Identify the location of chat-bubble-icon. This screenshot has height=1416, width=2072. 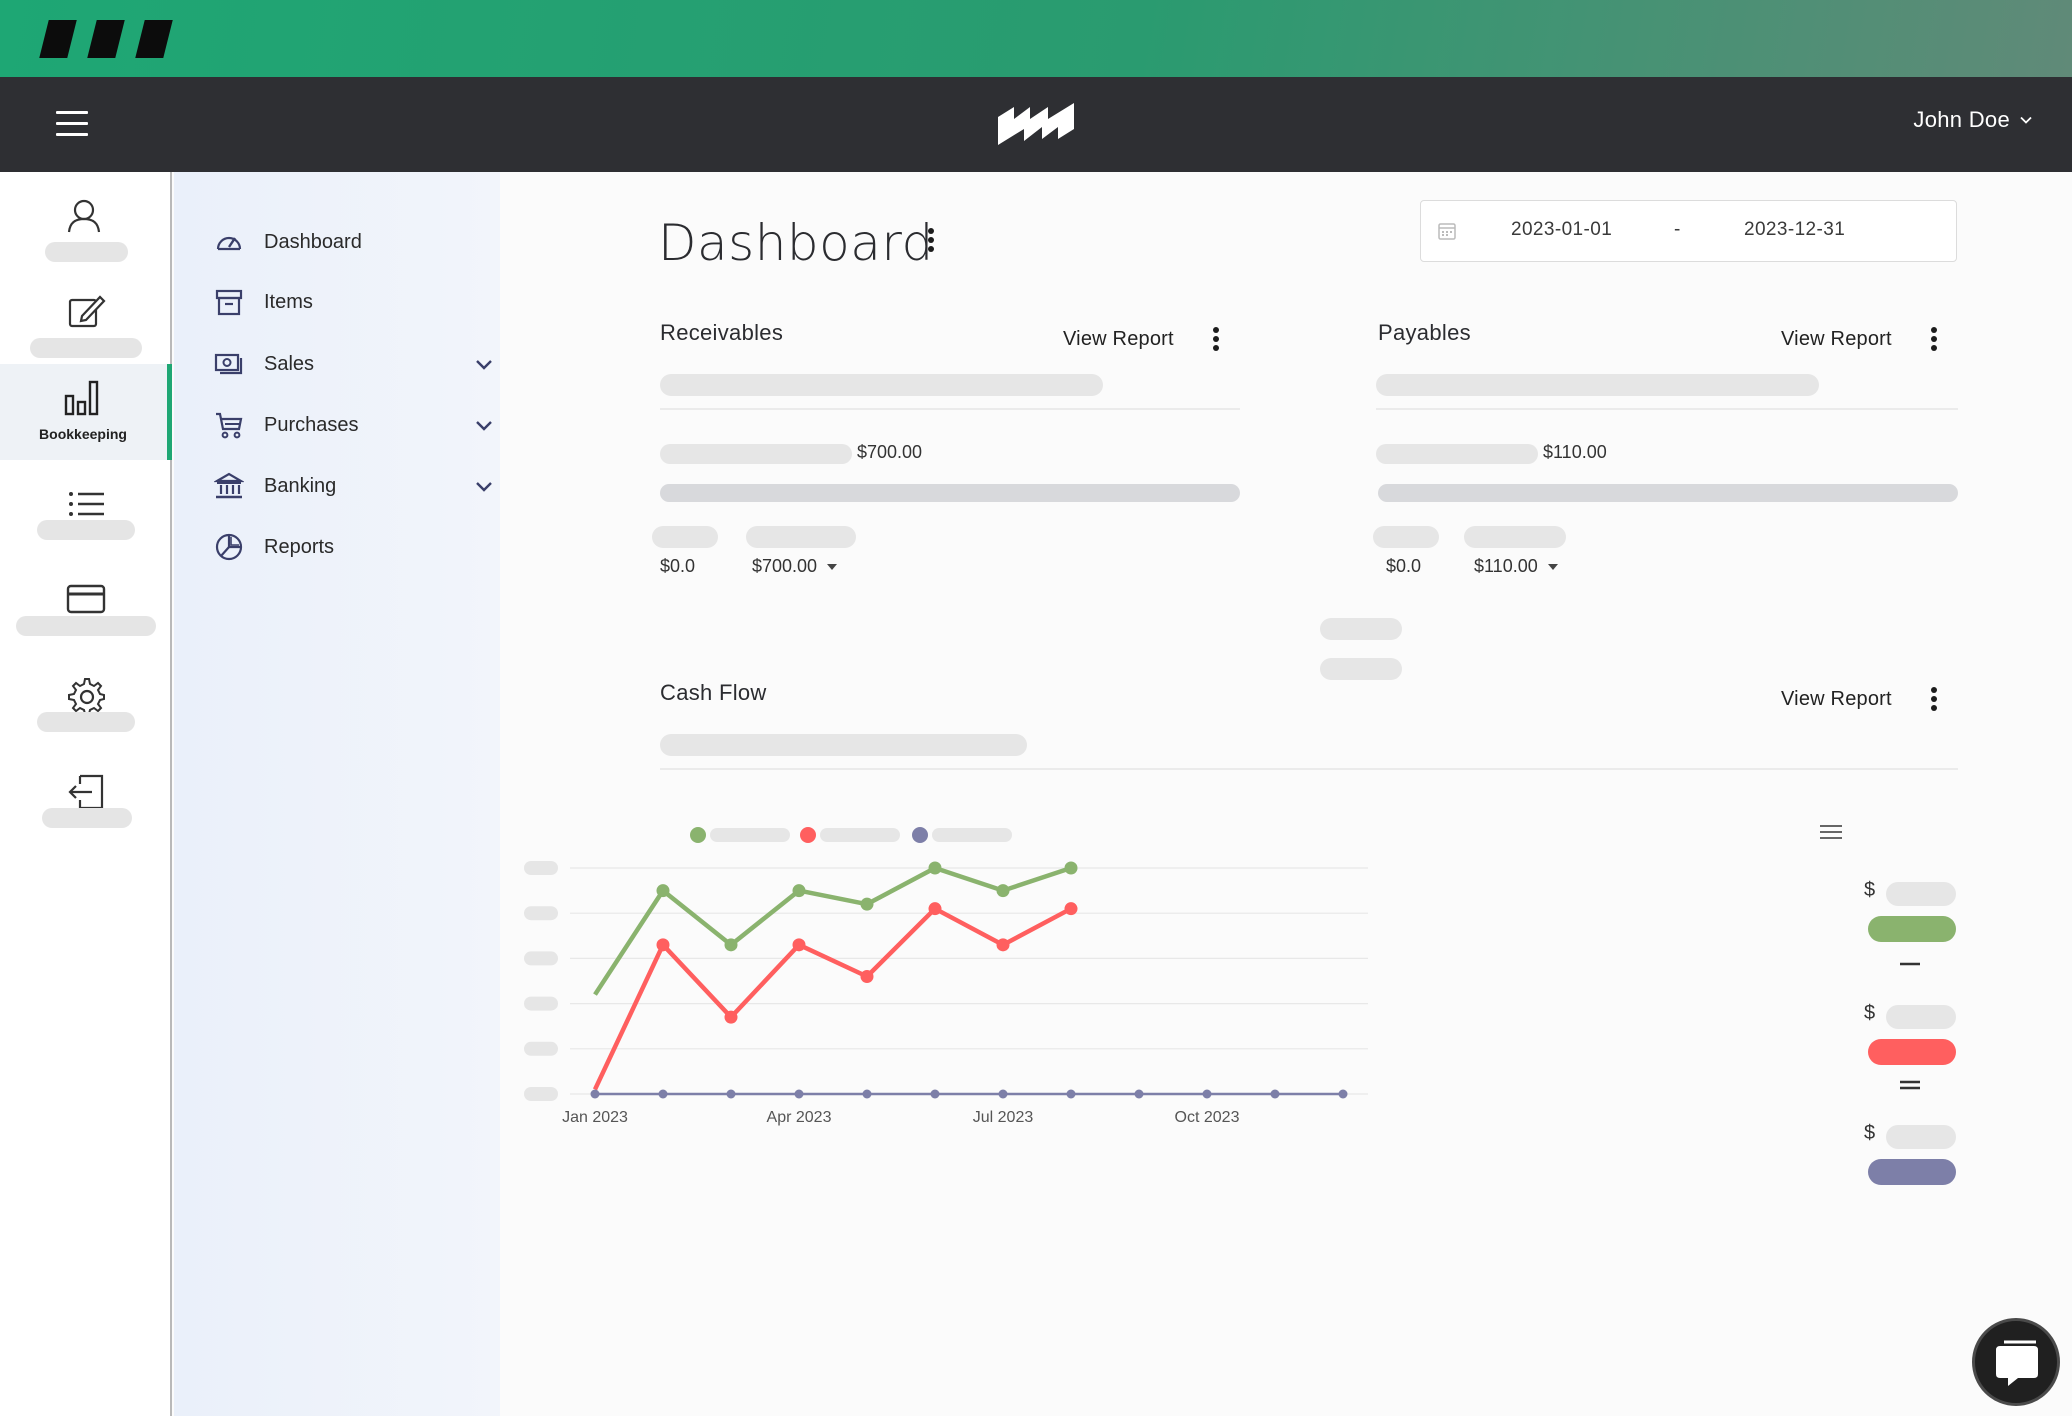
(2017, 1363).